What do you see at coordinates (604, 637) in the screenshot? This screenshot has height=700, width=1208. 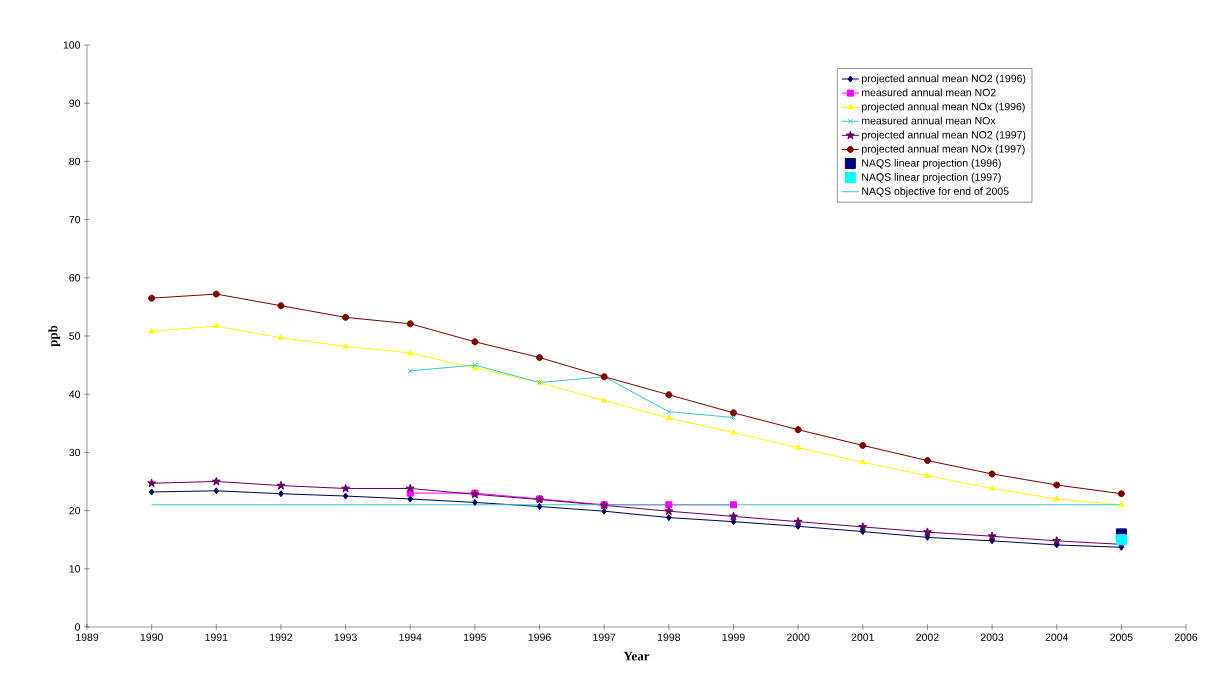 I see `x-tick-label: 1997` at bounding box center [604, 637].